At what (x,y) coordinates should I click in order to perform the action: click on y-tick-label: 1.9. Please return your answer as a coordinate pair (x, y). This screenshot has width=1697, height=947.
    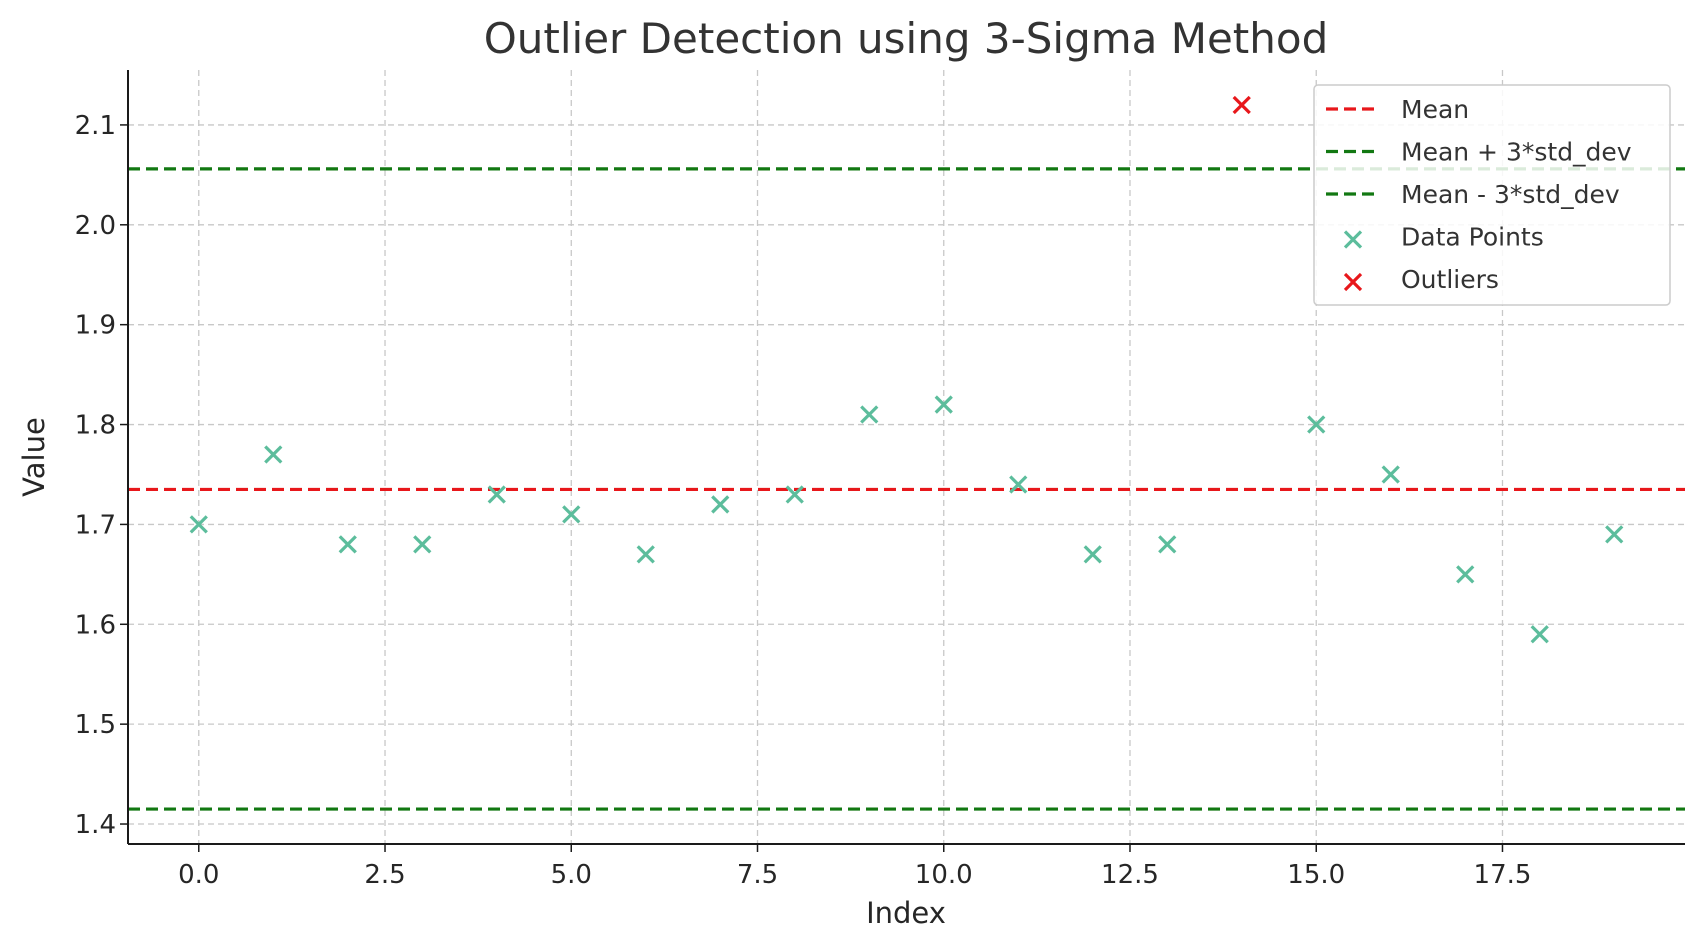
    Looking at the image, I should click on (95, 326).